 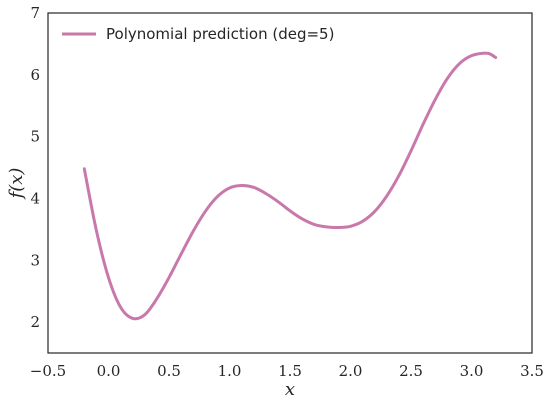 What do you see at coordinates (35, 167) in the screenshot?
I see `y-tick-labels: 2 3 4 5 6 7` at bounding box center [35, 167].